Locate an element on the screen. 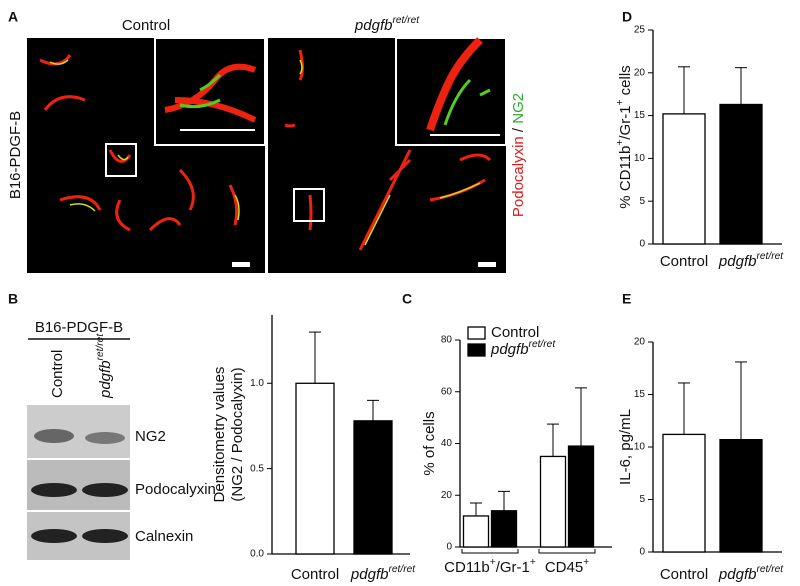 Image resolution: width=800 pixels, height=586 pixels. panel-letter: D is located at coordinates (627, 17).